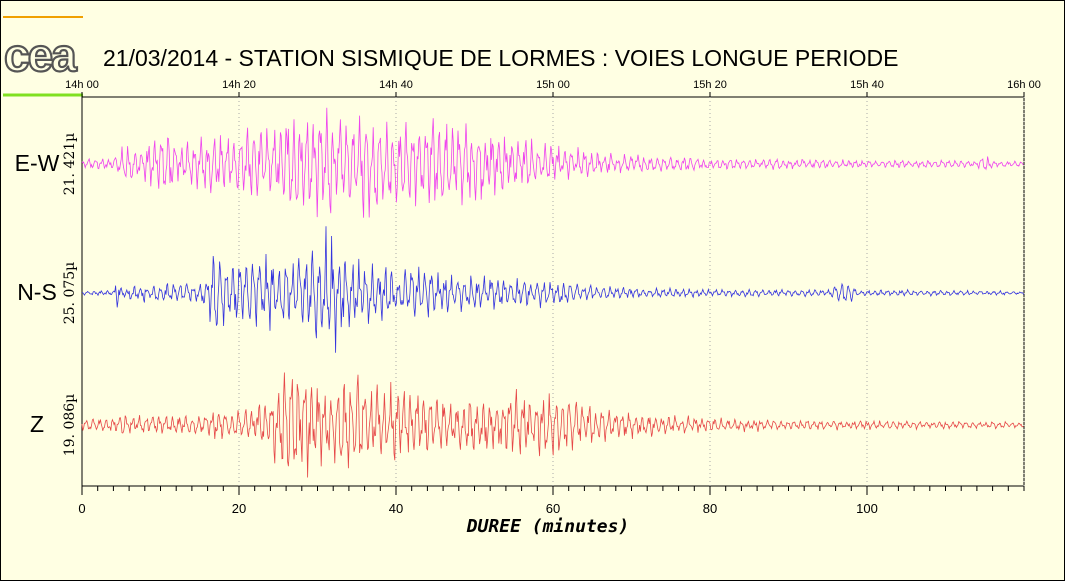 The width and height of the screenshot is (1065, 581). What do you see at coordinates (70, 293) in the screenshot?
I see `channel-scale-label: 25. 075µ` at bounding box center [70, 293].